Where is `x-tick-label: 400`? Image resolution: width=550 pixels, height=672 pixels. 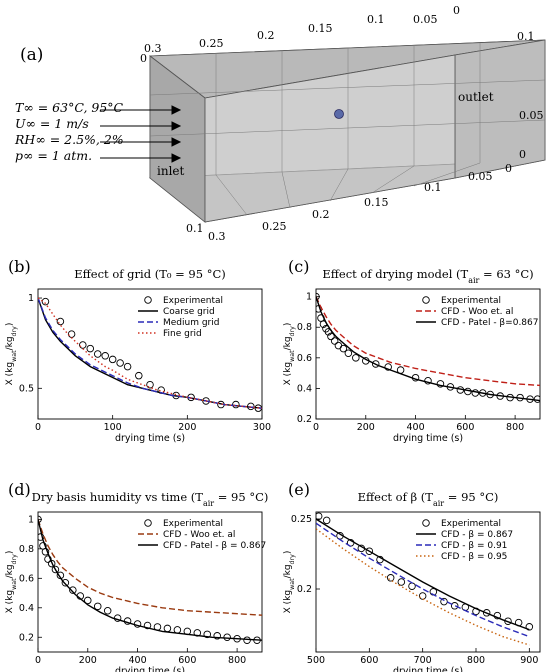 x-tick-label: 400 is located at coordinates (137, 660).